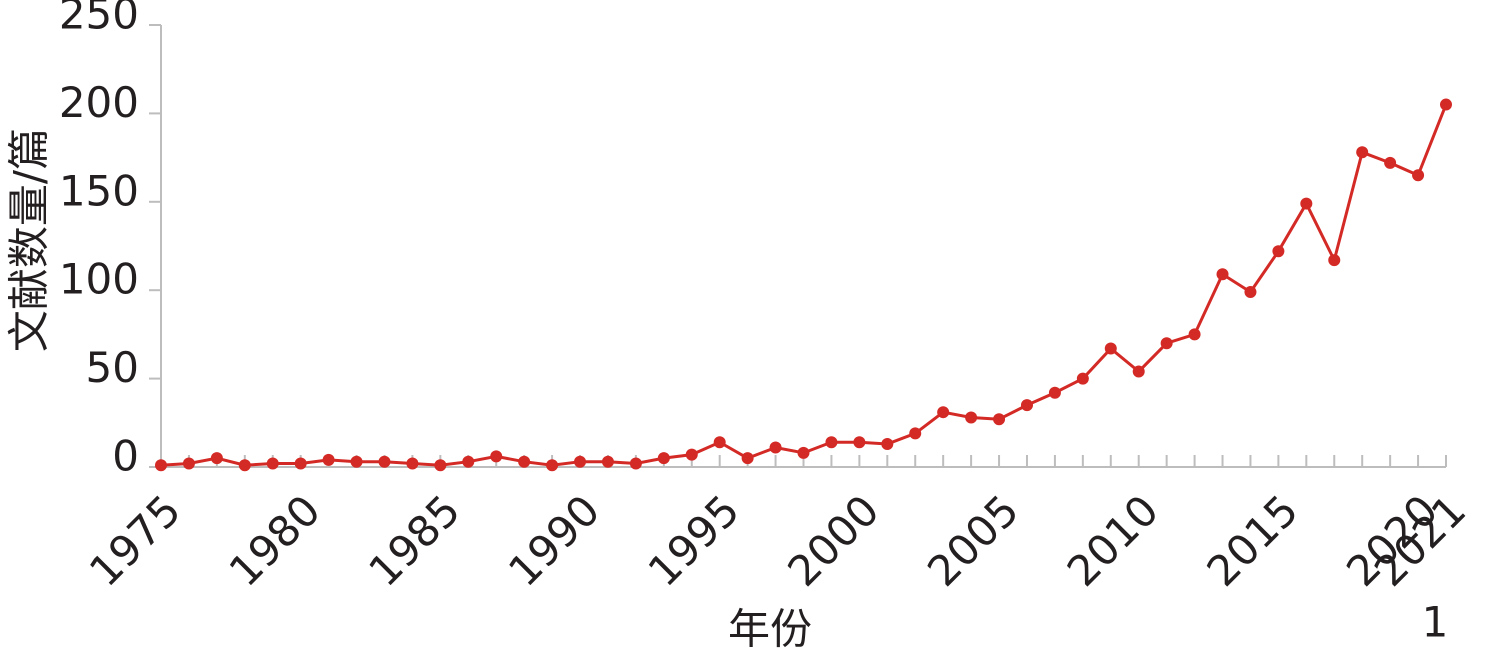  Describe the element at coordinates (694, 541) in the screenshot. I see `x-tick-label: 1995` at that location.